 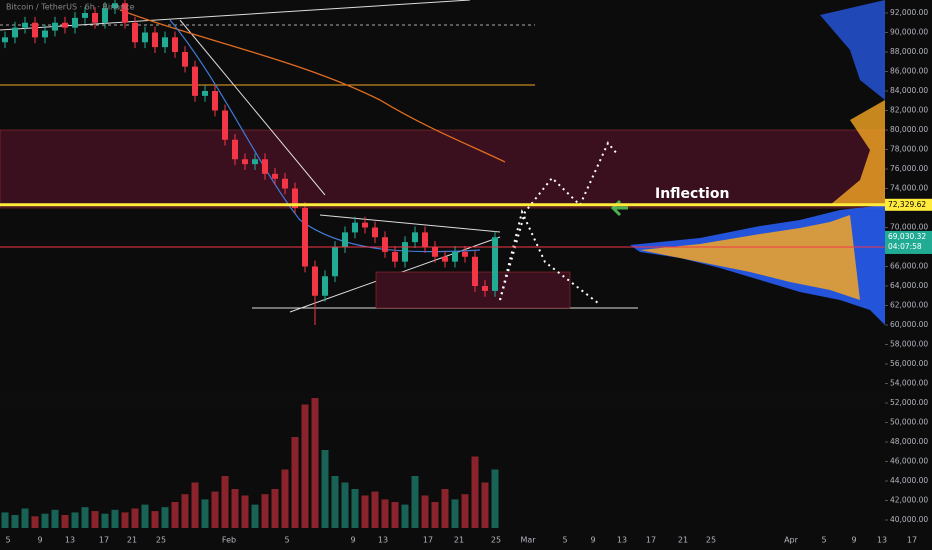 What do you see at coordinates (909, 422) in the screenshot?
I see `y-tick-label: 50,000.00` at bounding box center [909, 422].